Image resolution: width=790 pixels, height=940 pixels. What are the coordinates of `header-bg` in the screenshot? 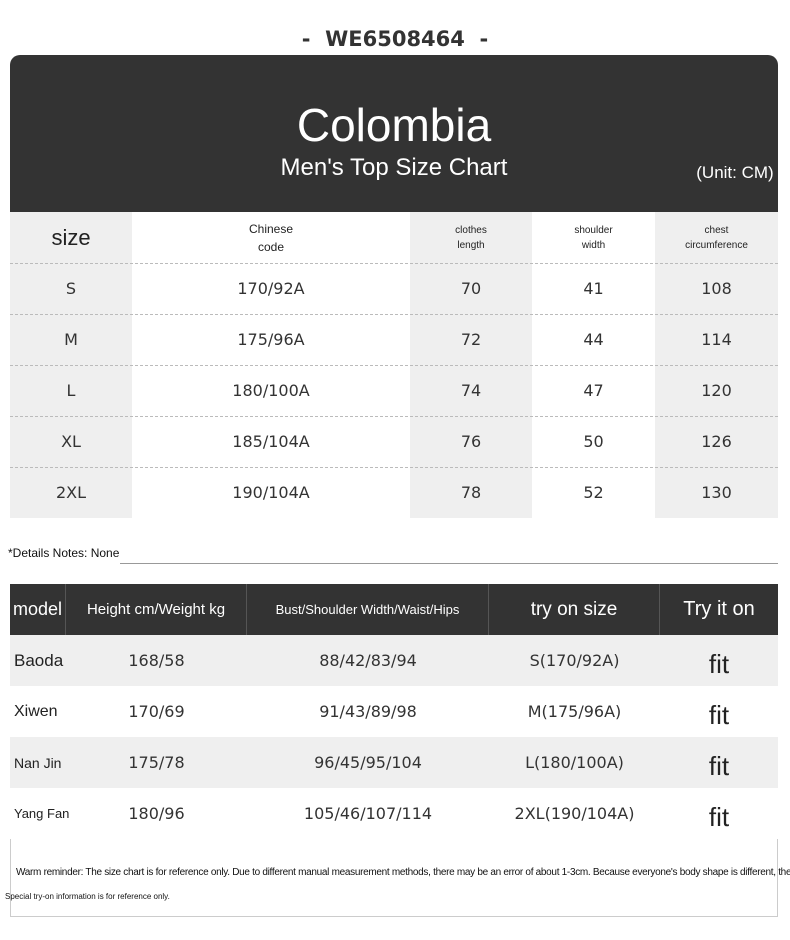 It's located at (394, 609).